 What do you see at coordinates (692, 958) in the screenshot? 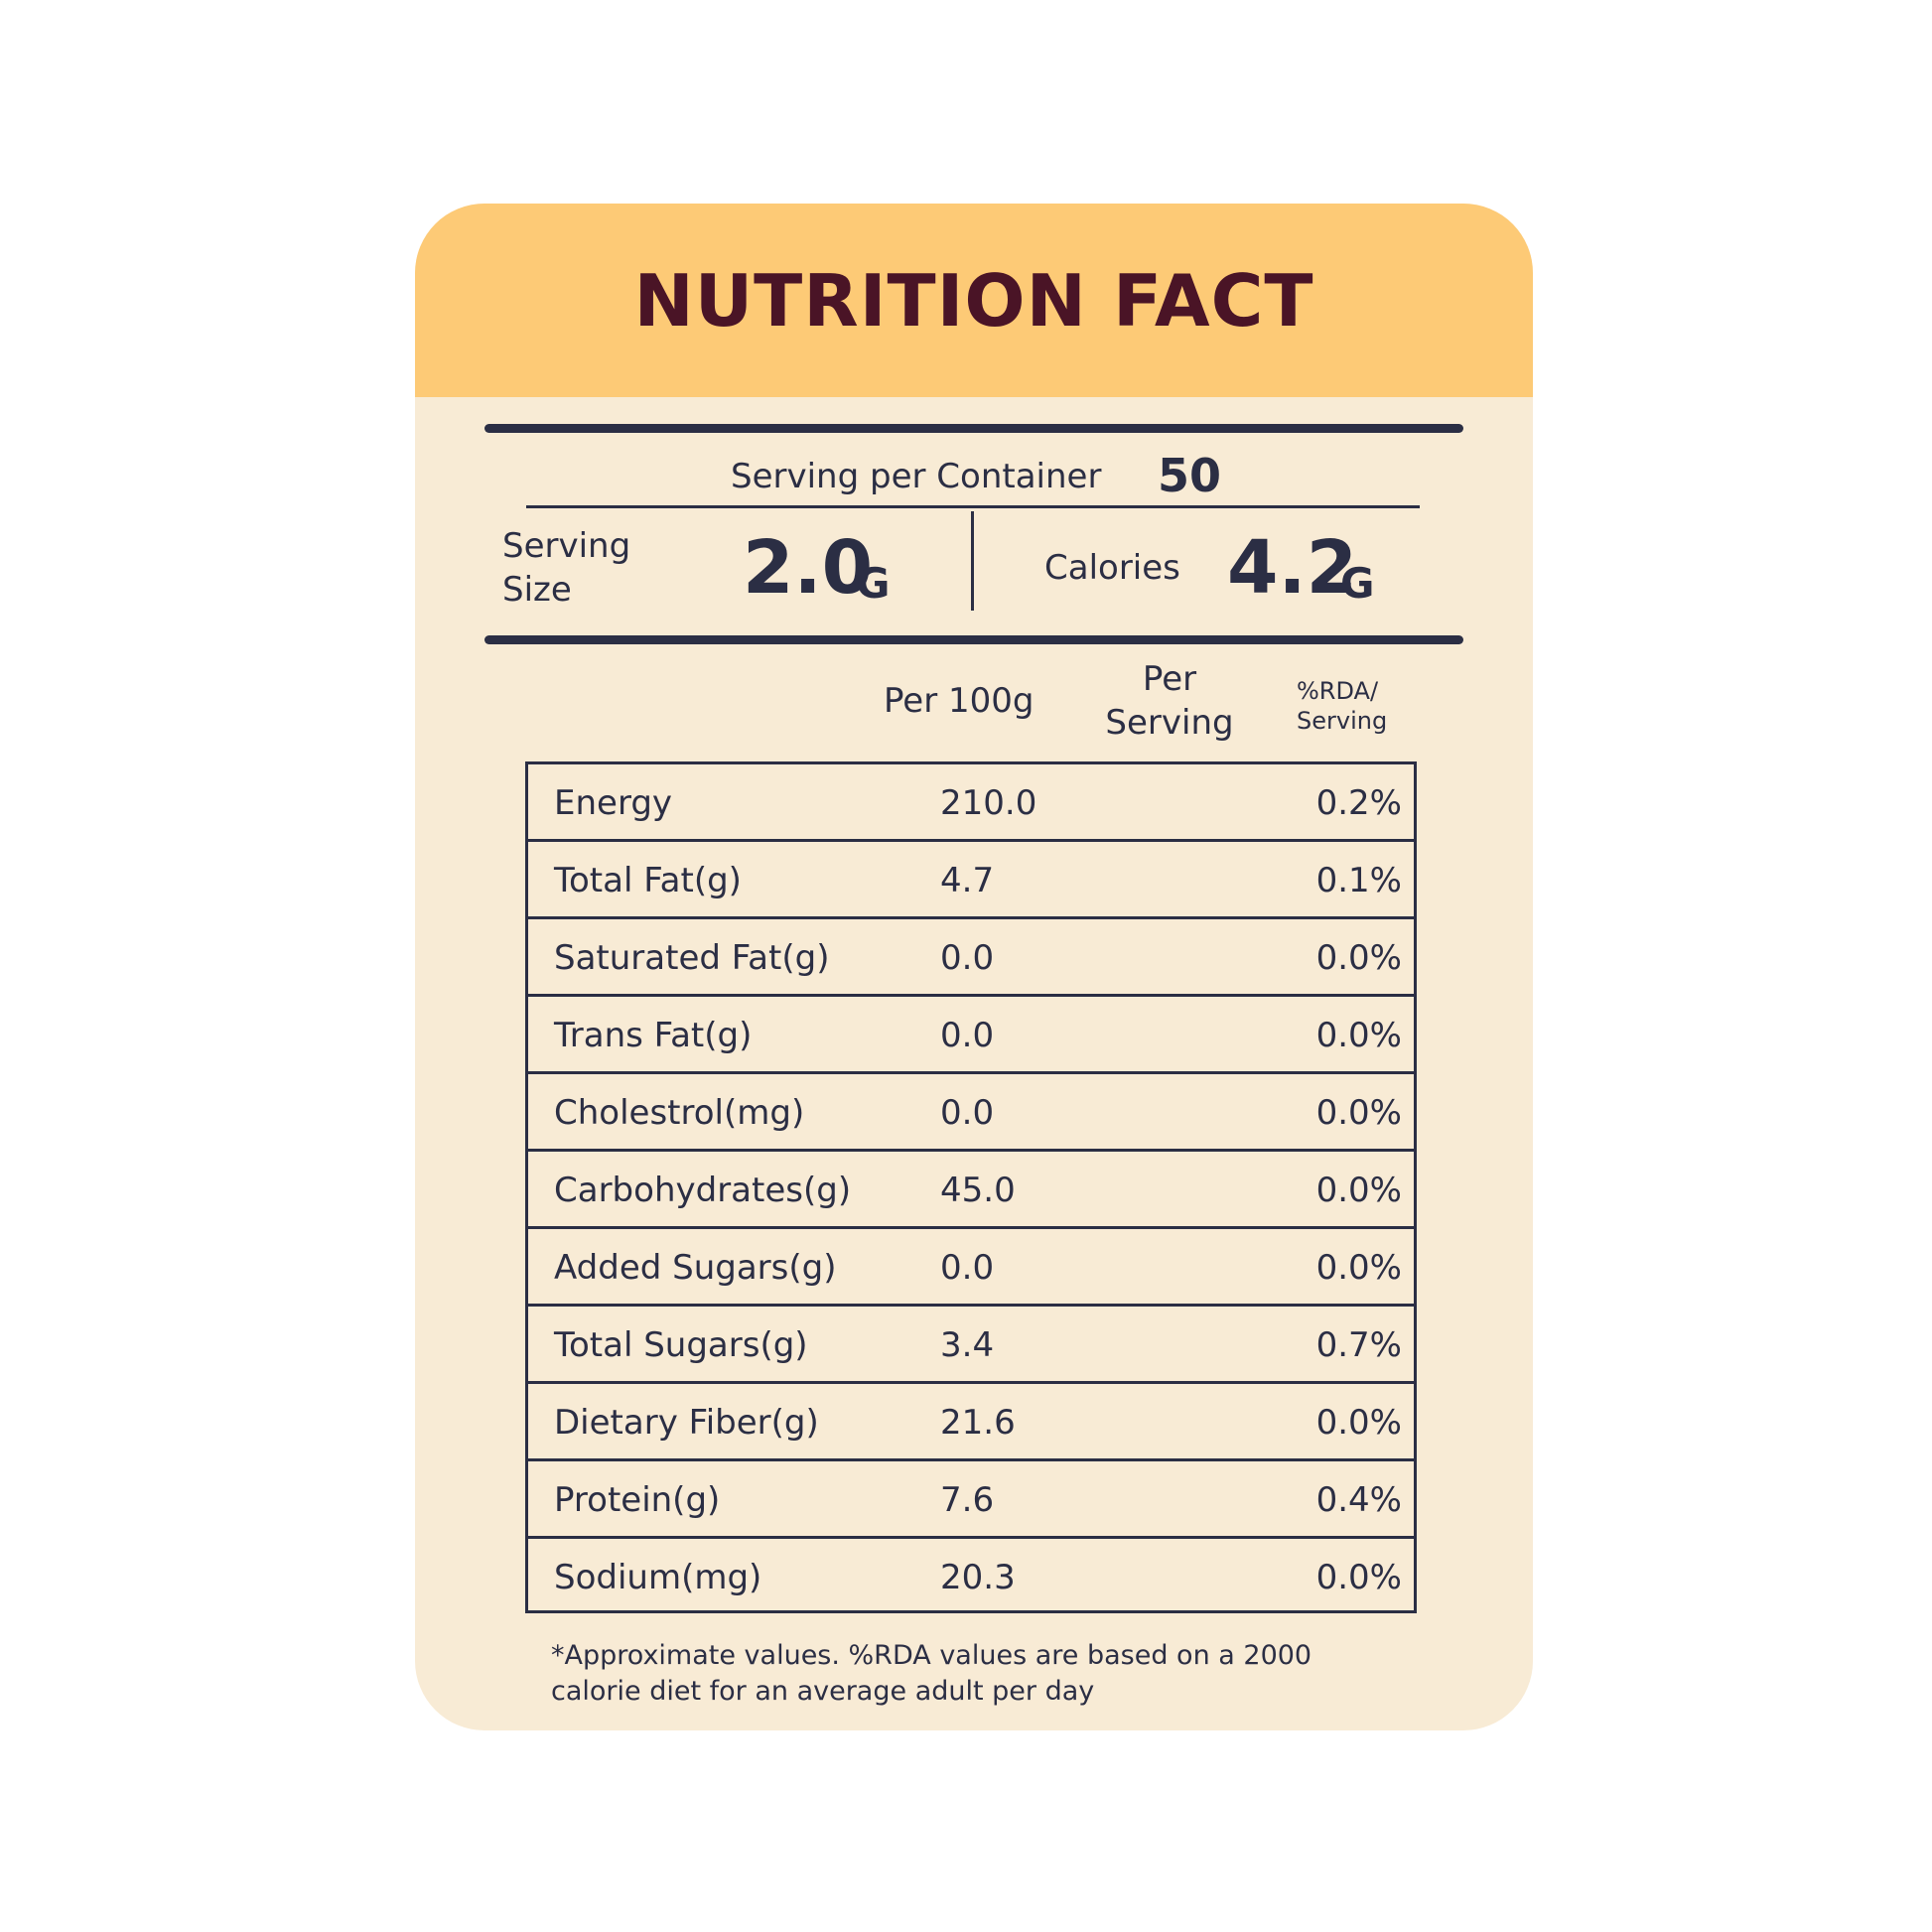
I see `nutrient-name: Saturated Fat(g)` at bounding box center [692, 958].